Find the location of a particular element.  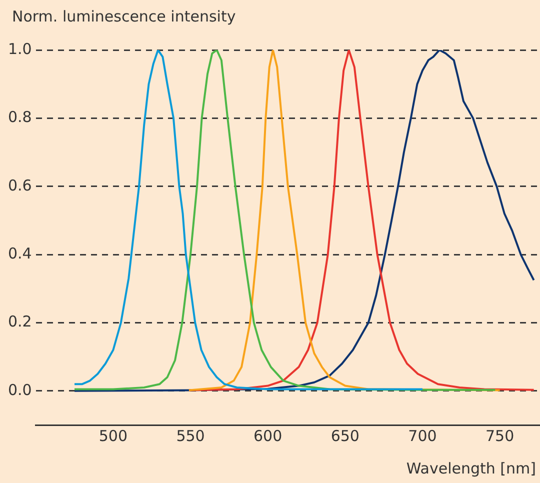

y-tick-label: 1.0 is located at coordinates (20, 49).